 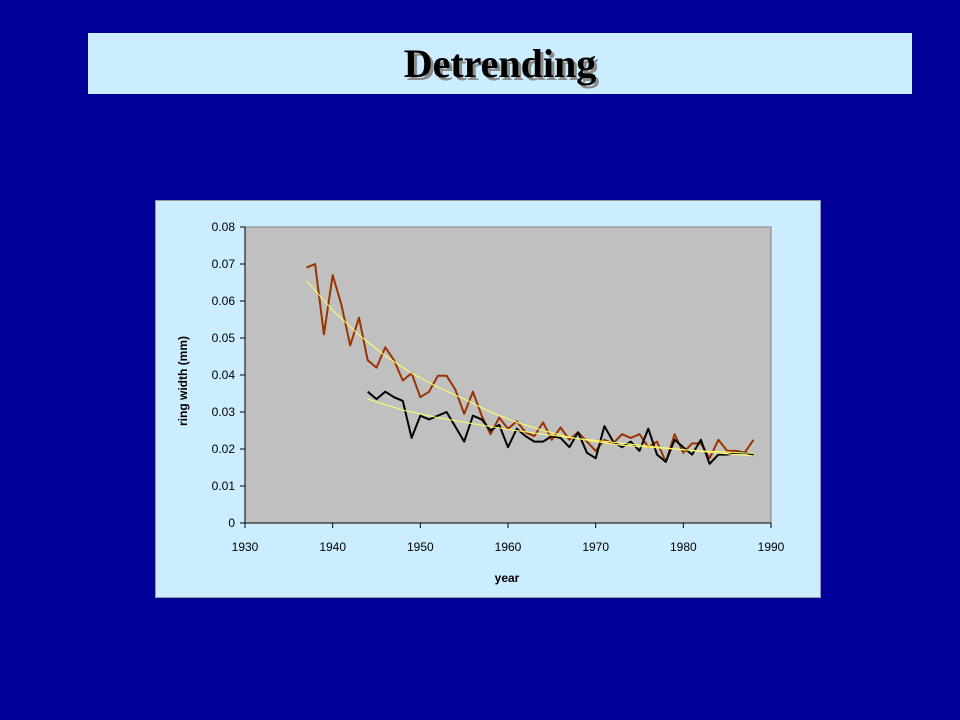 What do you see at coordinates (332, 547) in the screenshot?
I see `x-tick-label: 1940` at bounding box center [332, 547].